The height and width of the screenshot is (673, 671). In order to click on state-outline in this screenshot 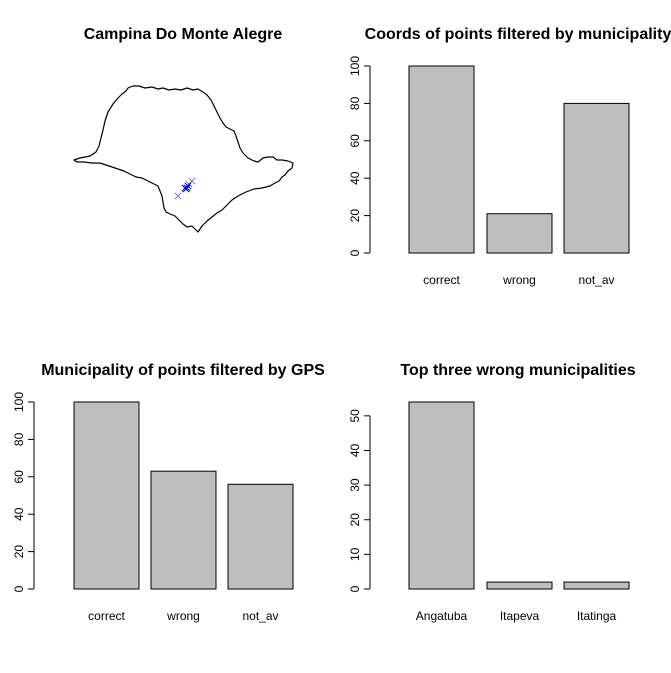, I will do `click(183, 159)`.